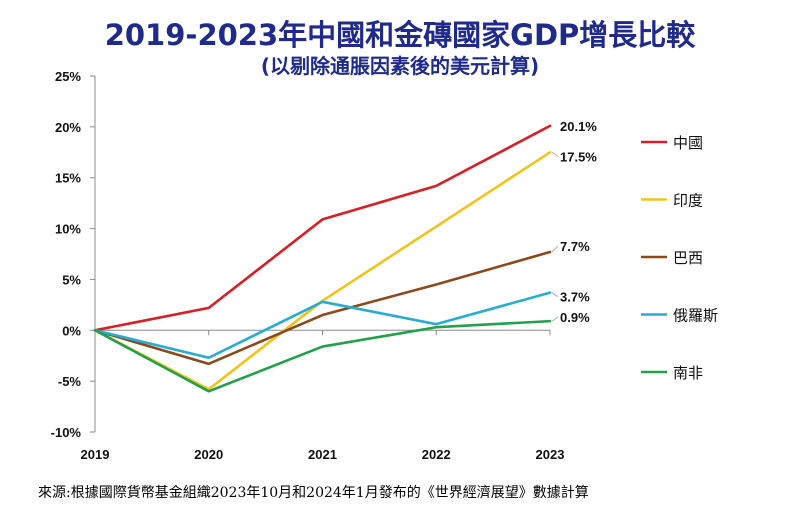  What do you see at coordinates (578, 126) in the screenshot?
I see `data-label: 20.1%` at bounding box center [578, 126].